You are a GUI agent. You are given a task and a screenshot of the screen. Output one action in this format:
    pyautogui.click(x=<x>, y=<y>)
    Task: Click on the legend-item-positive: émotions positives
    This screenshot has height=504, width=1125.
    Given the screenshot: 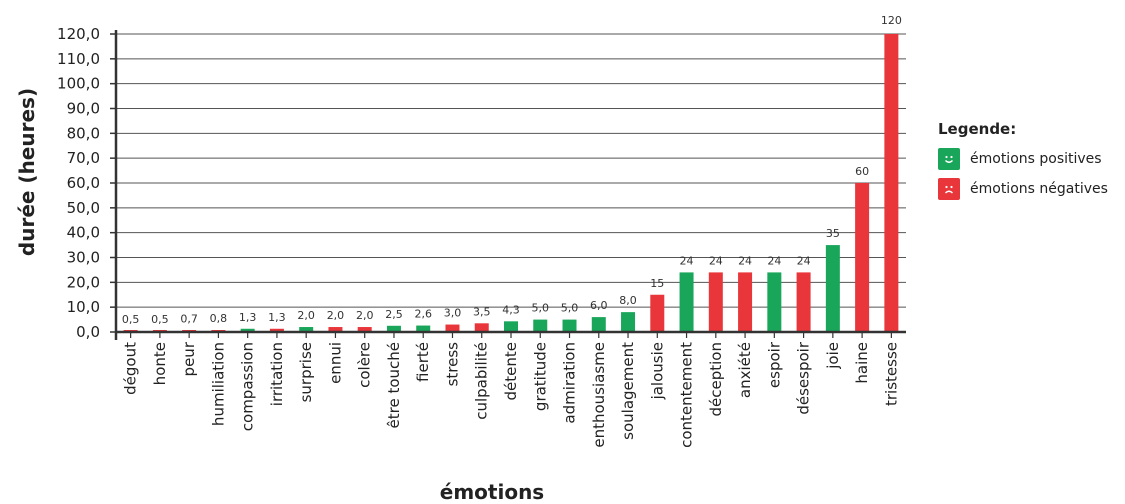 What is the action you would take?
    pyautogui.click(x=1023, y=159)
    